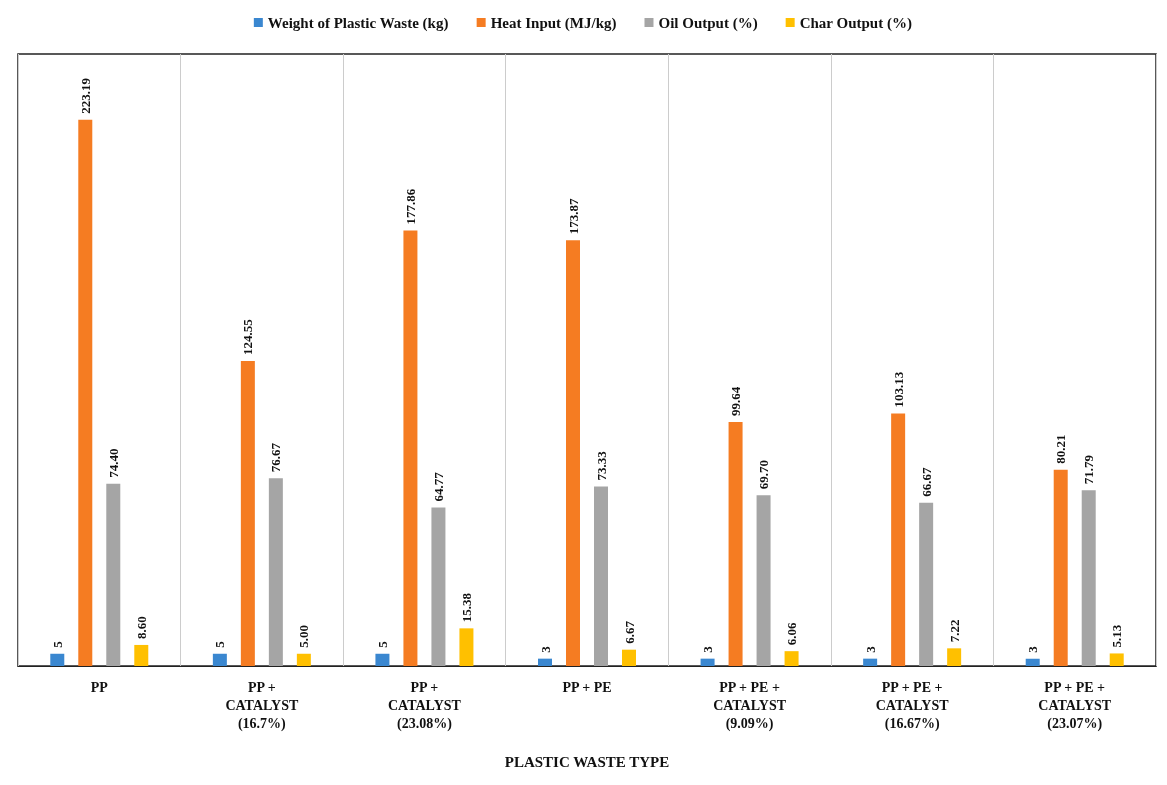  Describe the element at coordinates (99, 687) in the screenshot. I see `x-tick-label: PP` at that location.